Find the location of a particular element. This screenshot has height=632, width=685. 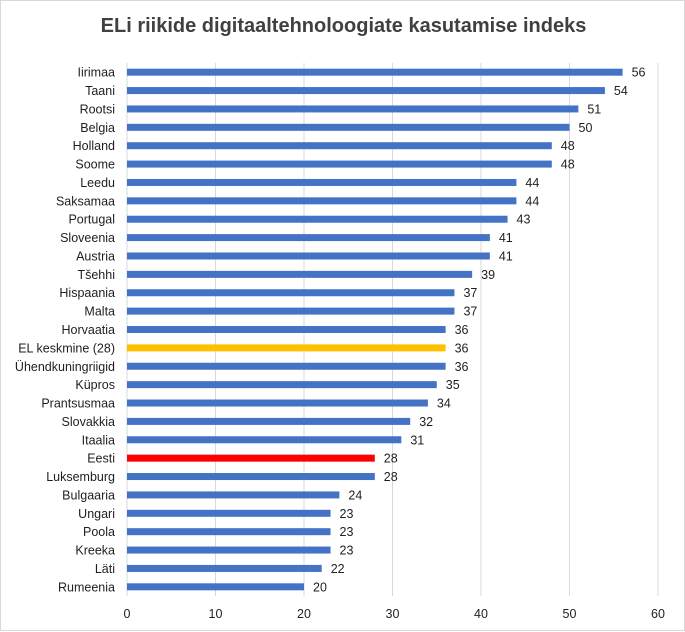

category-label: Ungari is located at coordinates (96, 514).